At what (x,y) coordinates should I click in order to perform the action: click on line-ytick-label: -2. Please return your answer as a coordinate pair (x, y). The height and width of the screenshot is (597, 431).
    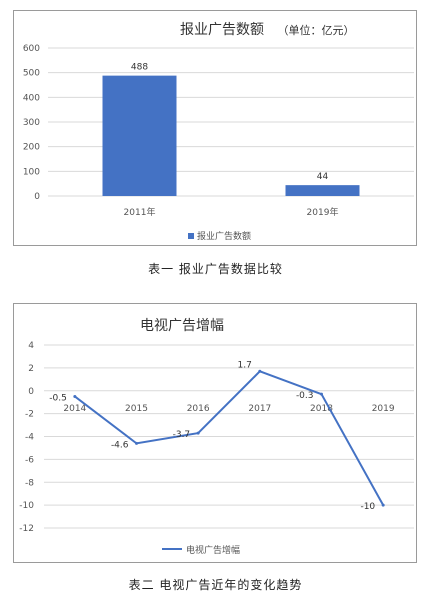
    Looking at the image, I should click on (29, 415).